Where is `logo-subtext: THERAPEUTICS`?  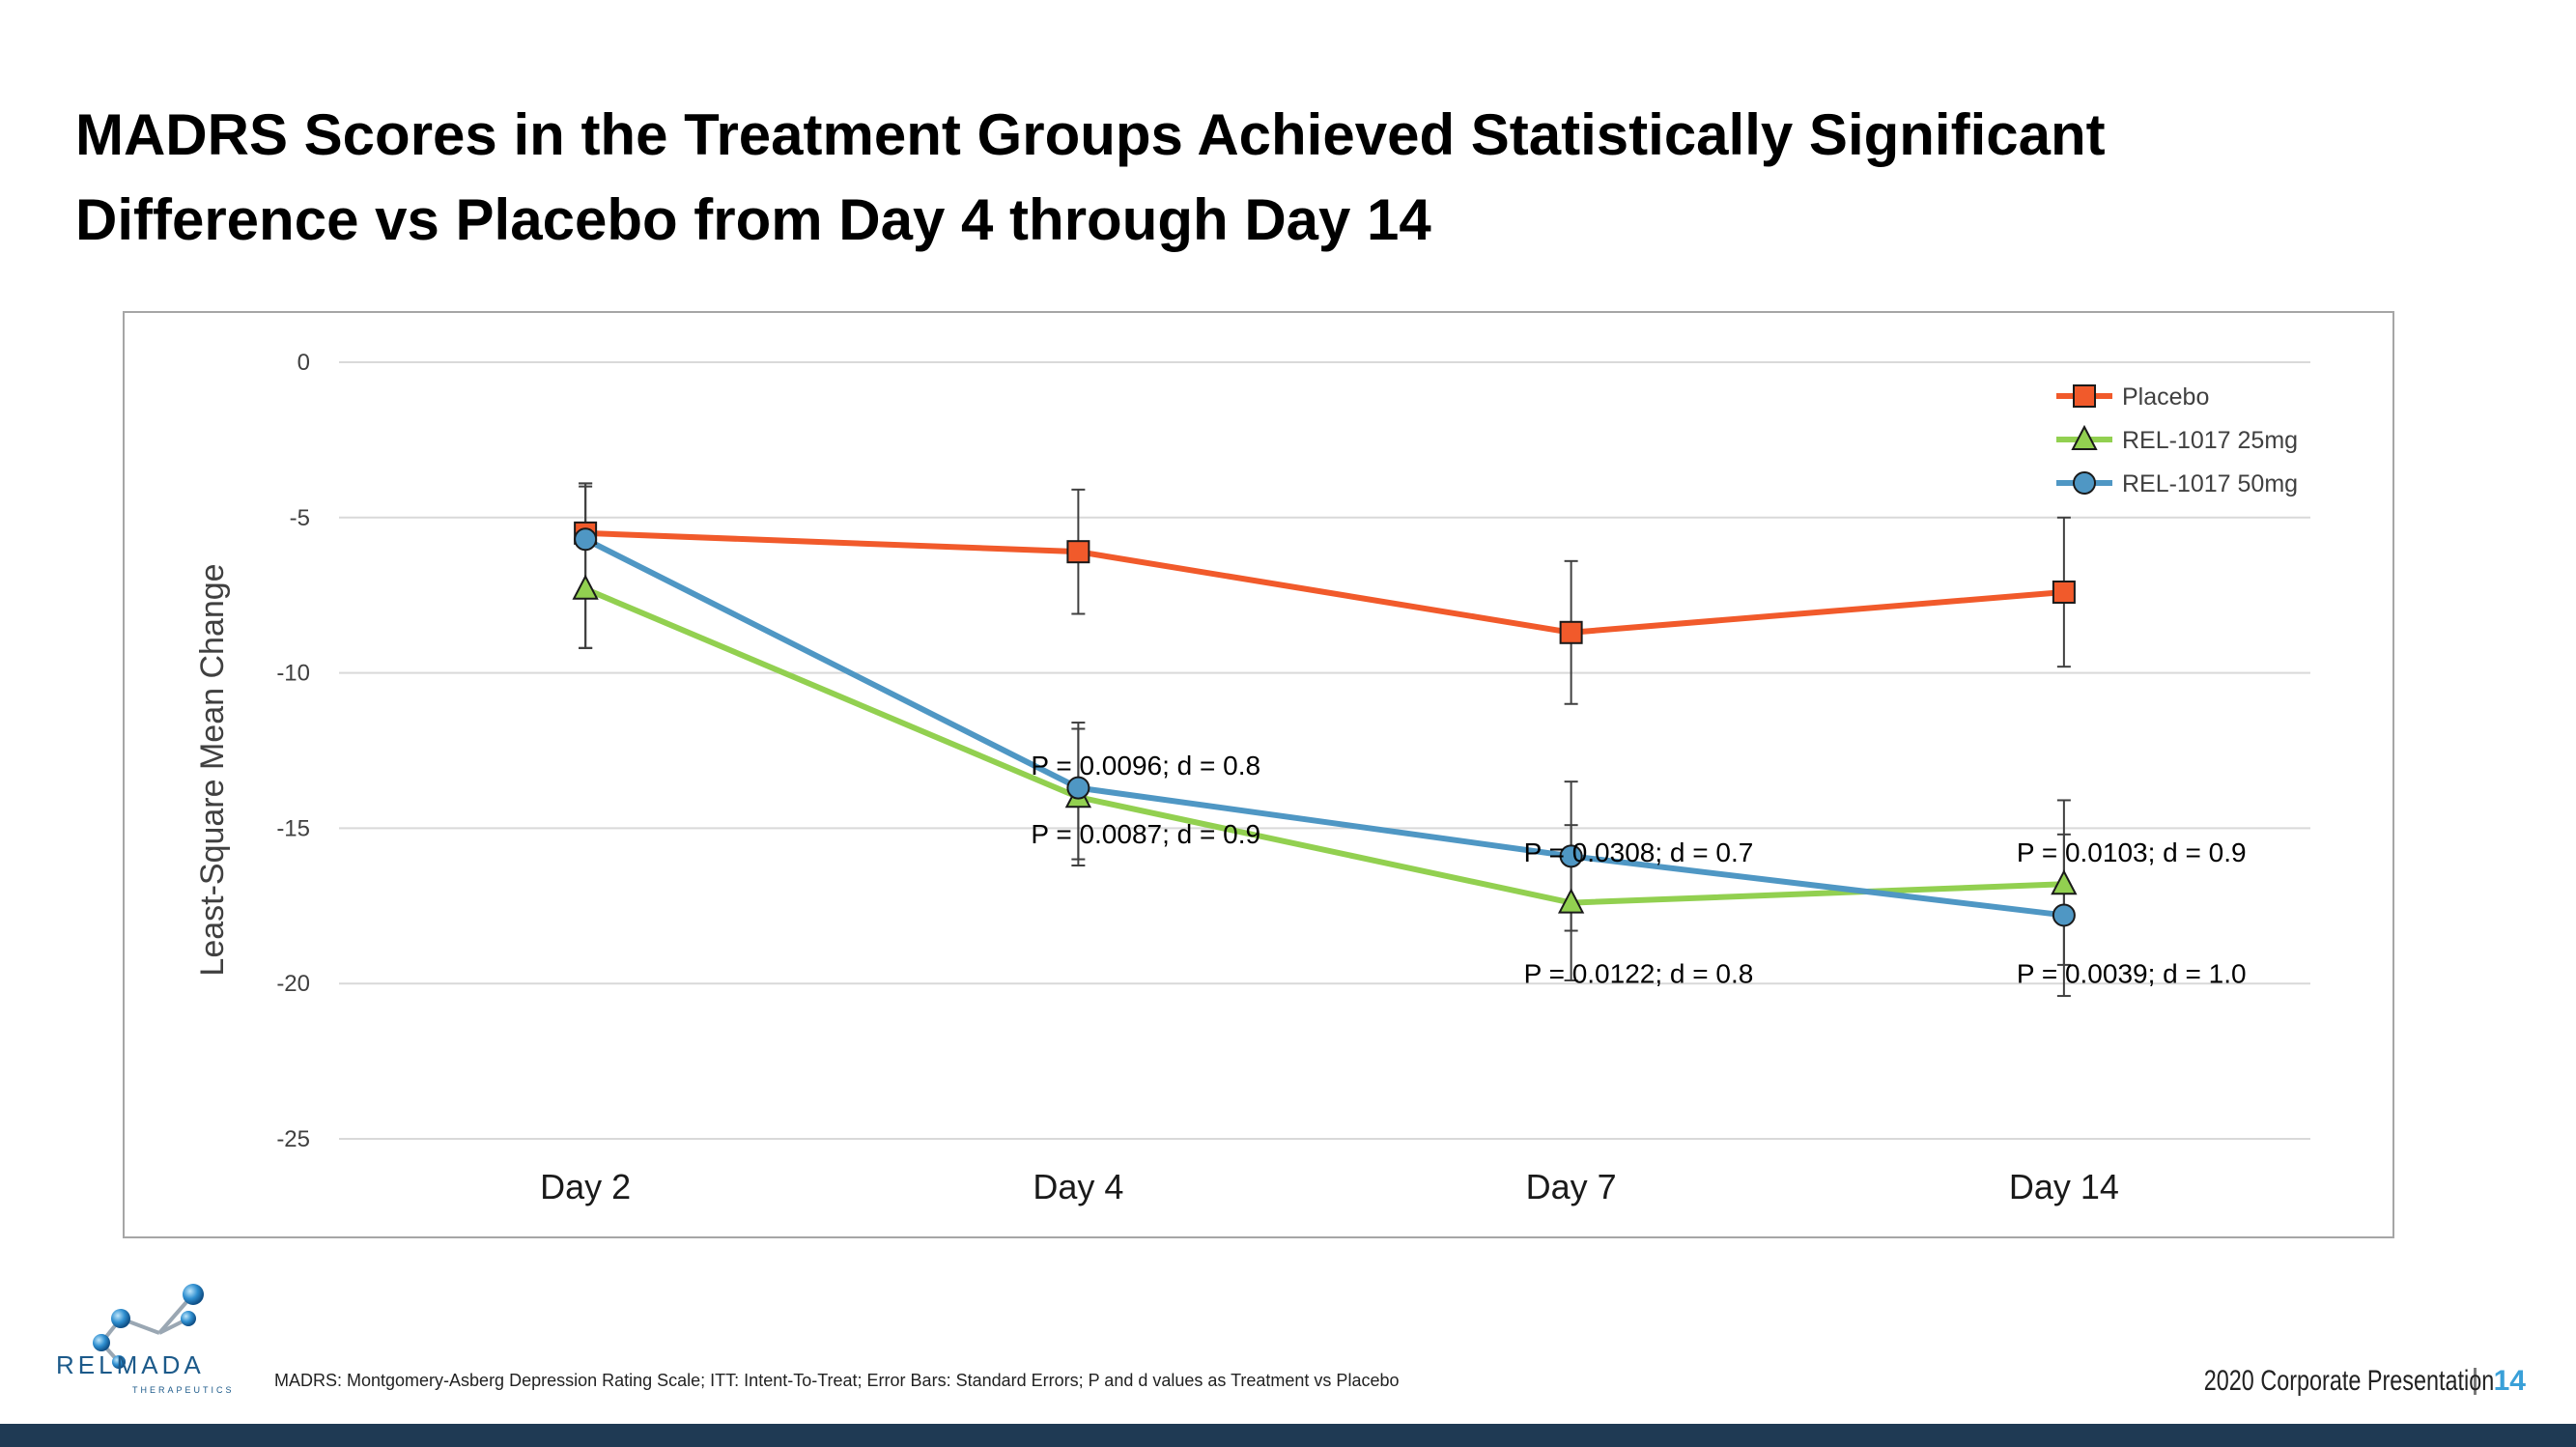 logo-subtext: THERAPEUTICS is located at coordinates (183, 1390).